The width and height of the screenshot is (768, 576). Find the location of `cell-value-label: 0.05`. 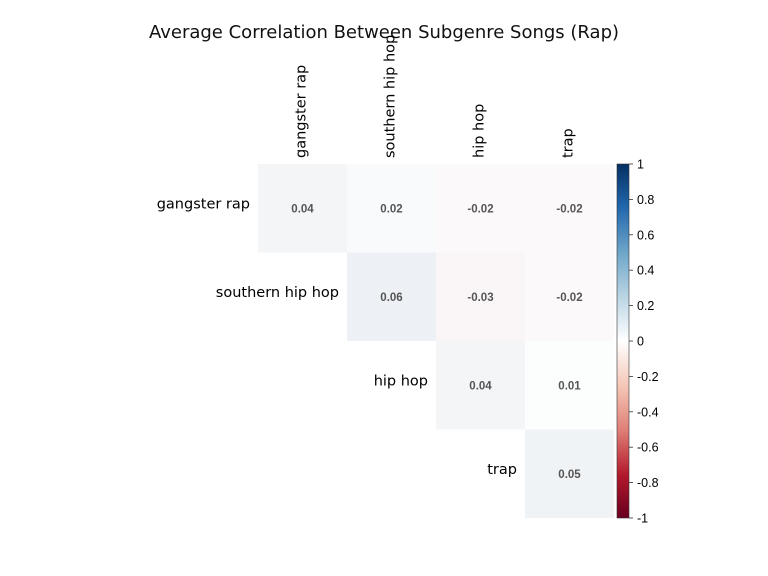

cell-value-label: 0.05 is located at coordinates (569, 475).